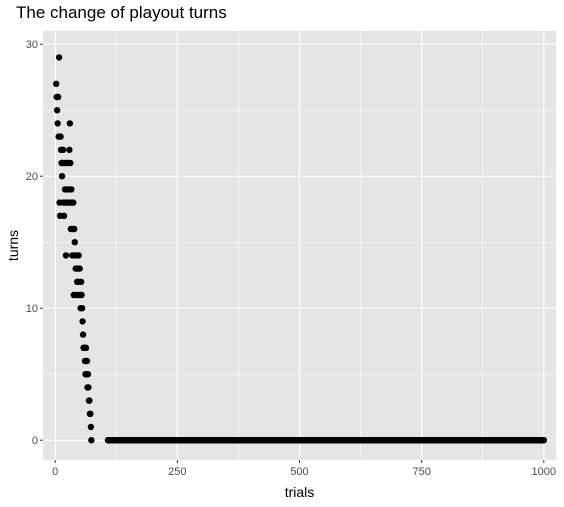  What do you see at coordinates (55, 472) in the screenshot?
I see `x-tick-label: 0` at bounding box center [55, 472].